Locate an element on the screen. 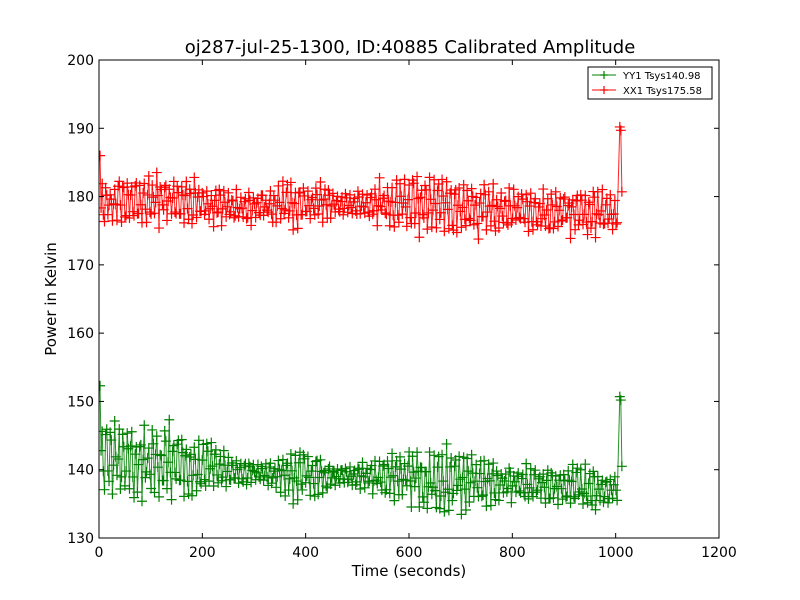  x-tick-label: 800 is located at coordinates (512, 553).